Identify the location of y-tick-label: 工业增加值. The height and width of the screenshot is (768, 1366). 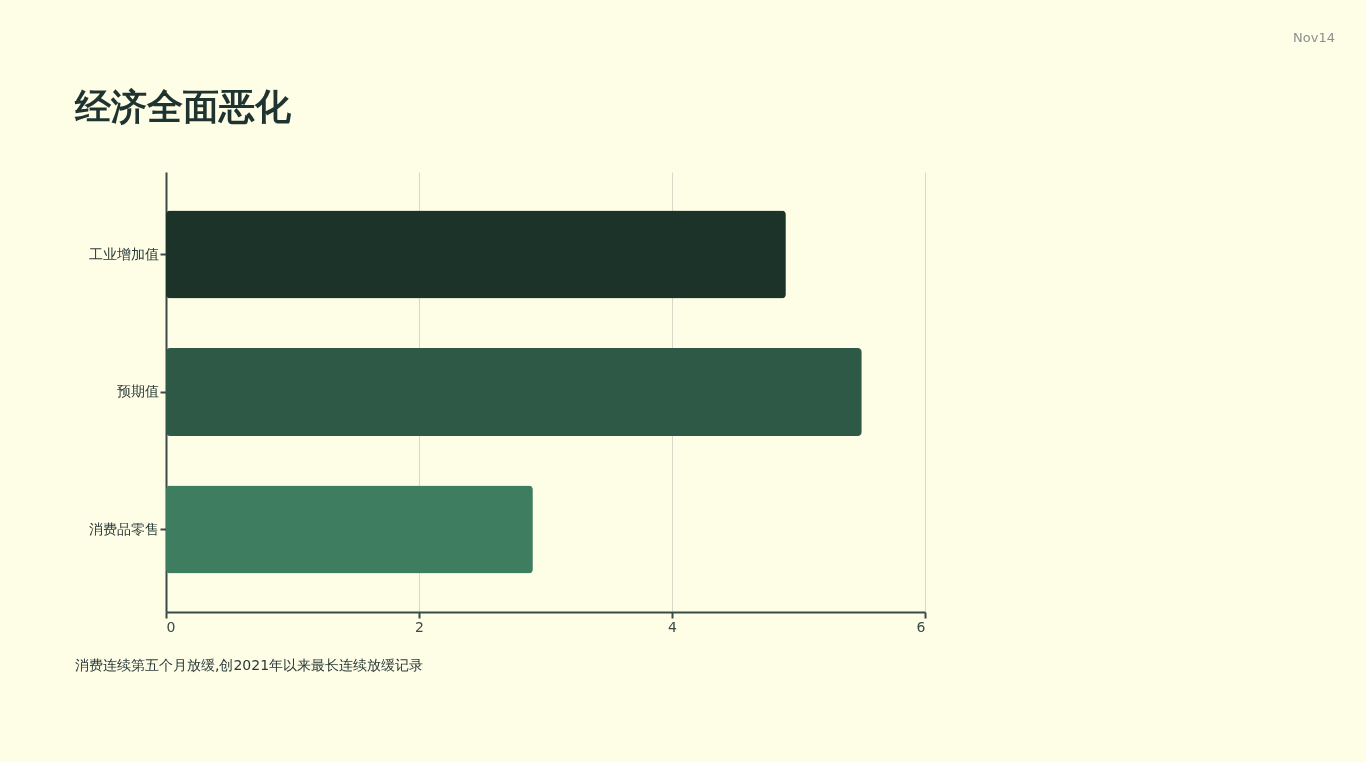
(123, 253).